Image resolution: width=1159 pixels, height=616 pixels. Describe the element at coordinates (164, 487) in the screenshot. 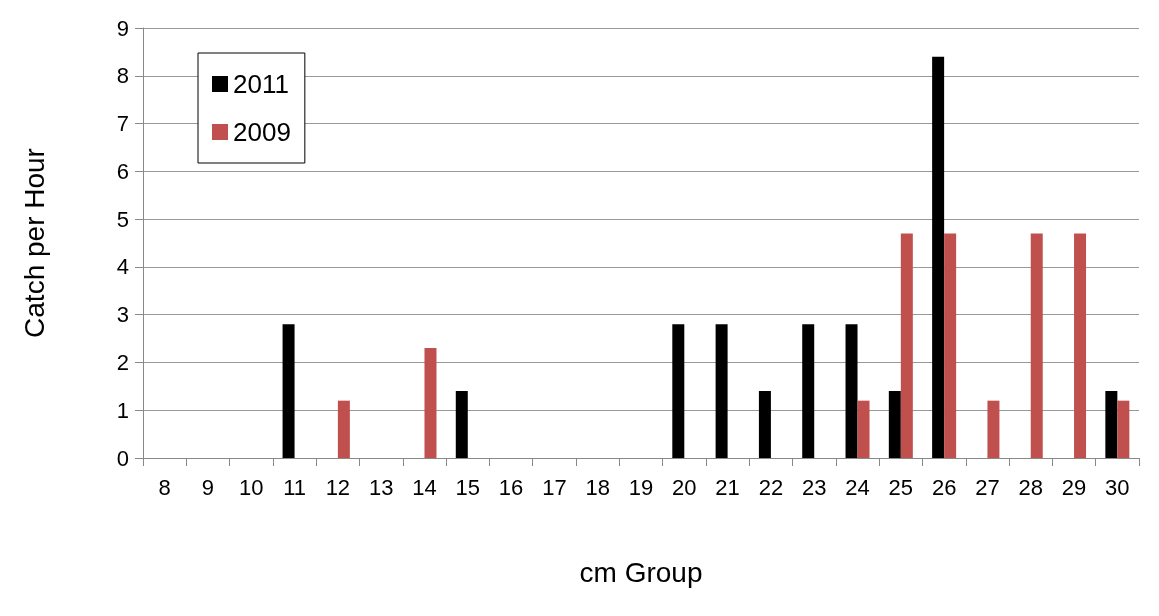

I see `x-tick-label: 8` at that location.